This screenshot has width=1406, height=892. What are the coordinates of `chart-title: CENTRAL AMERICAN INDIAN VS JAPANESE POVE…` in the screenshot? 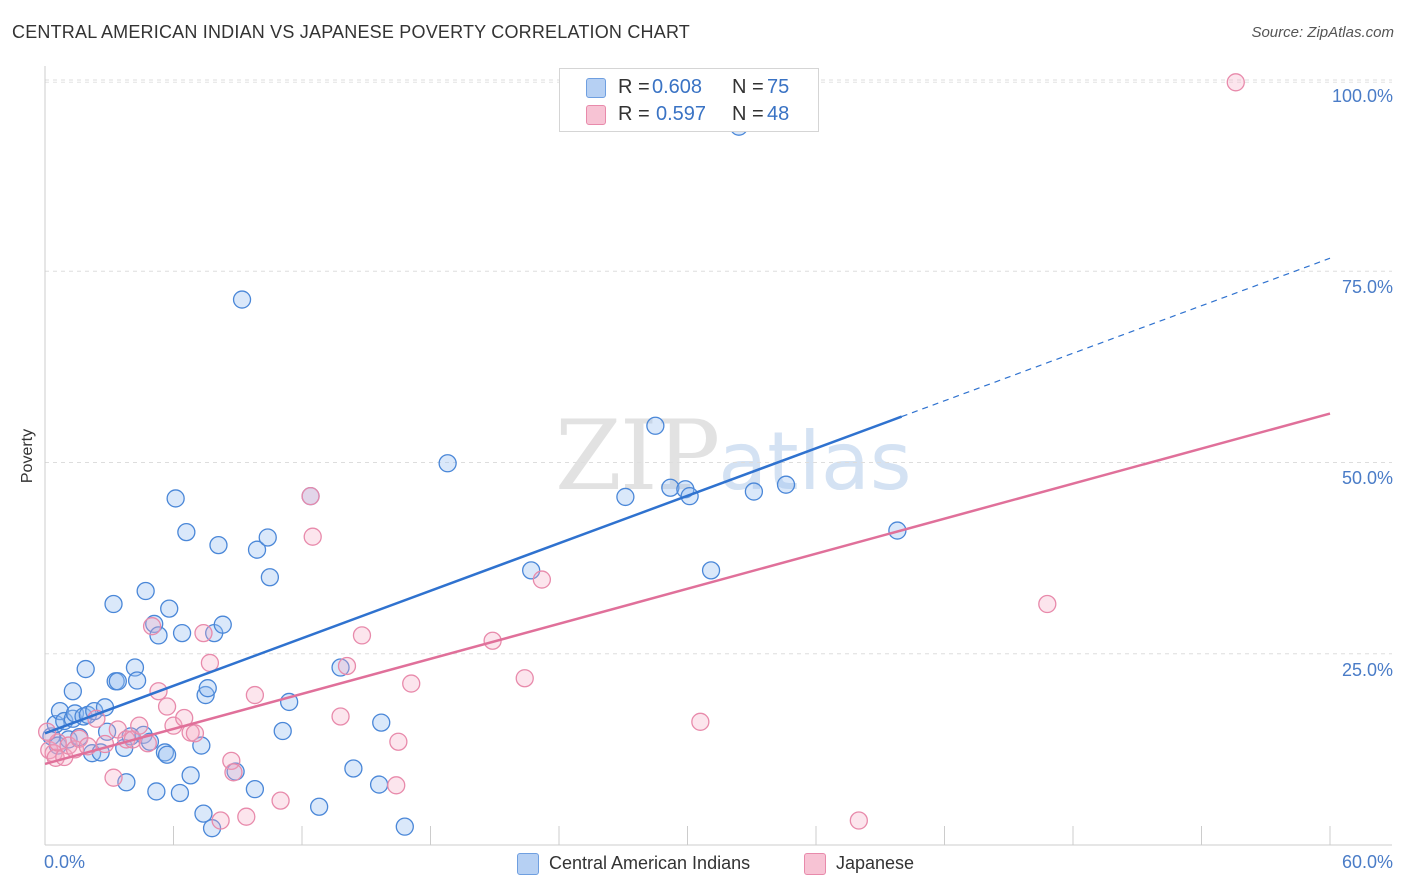 It's located at (351, 32).